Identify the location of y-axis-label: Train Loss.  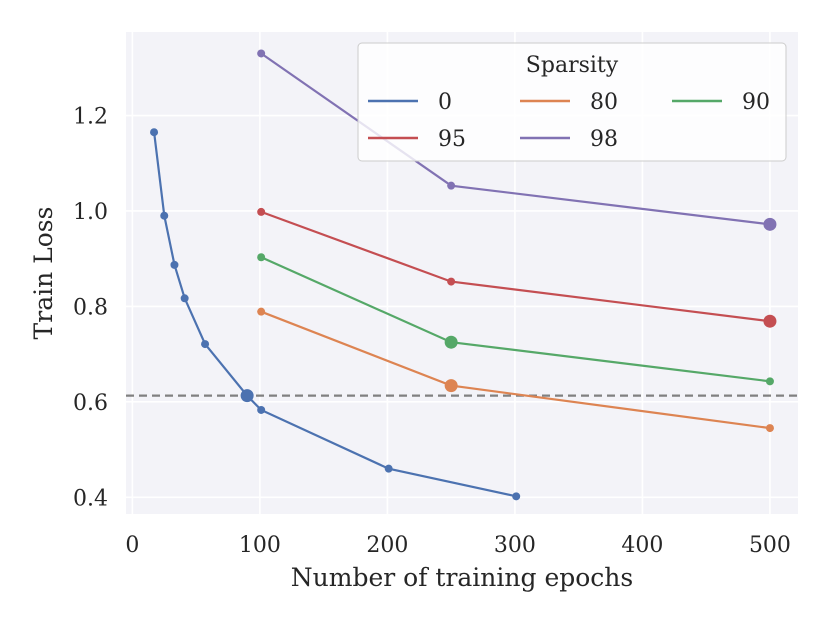
(43, 273).